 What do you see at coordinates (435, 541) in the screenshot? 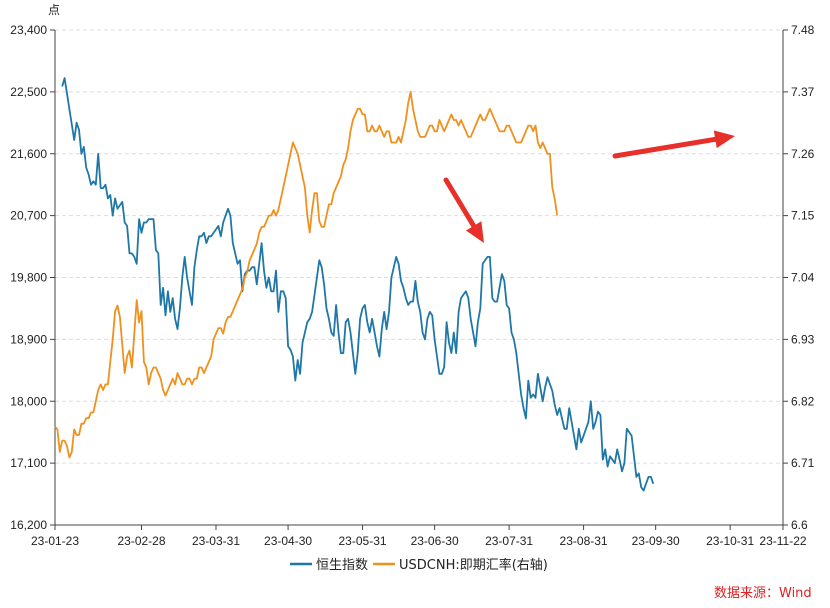
I see `x-tick-label: 23-06-30` at bounding box center [435, 541].